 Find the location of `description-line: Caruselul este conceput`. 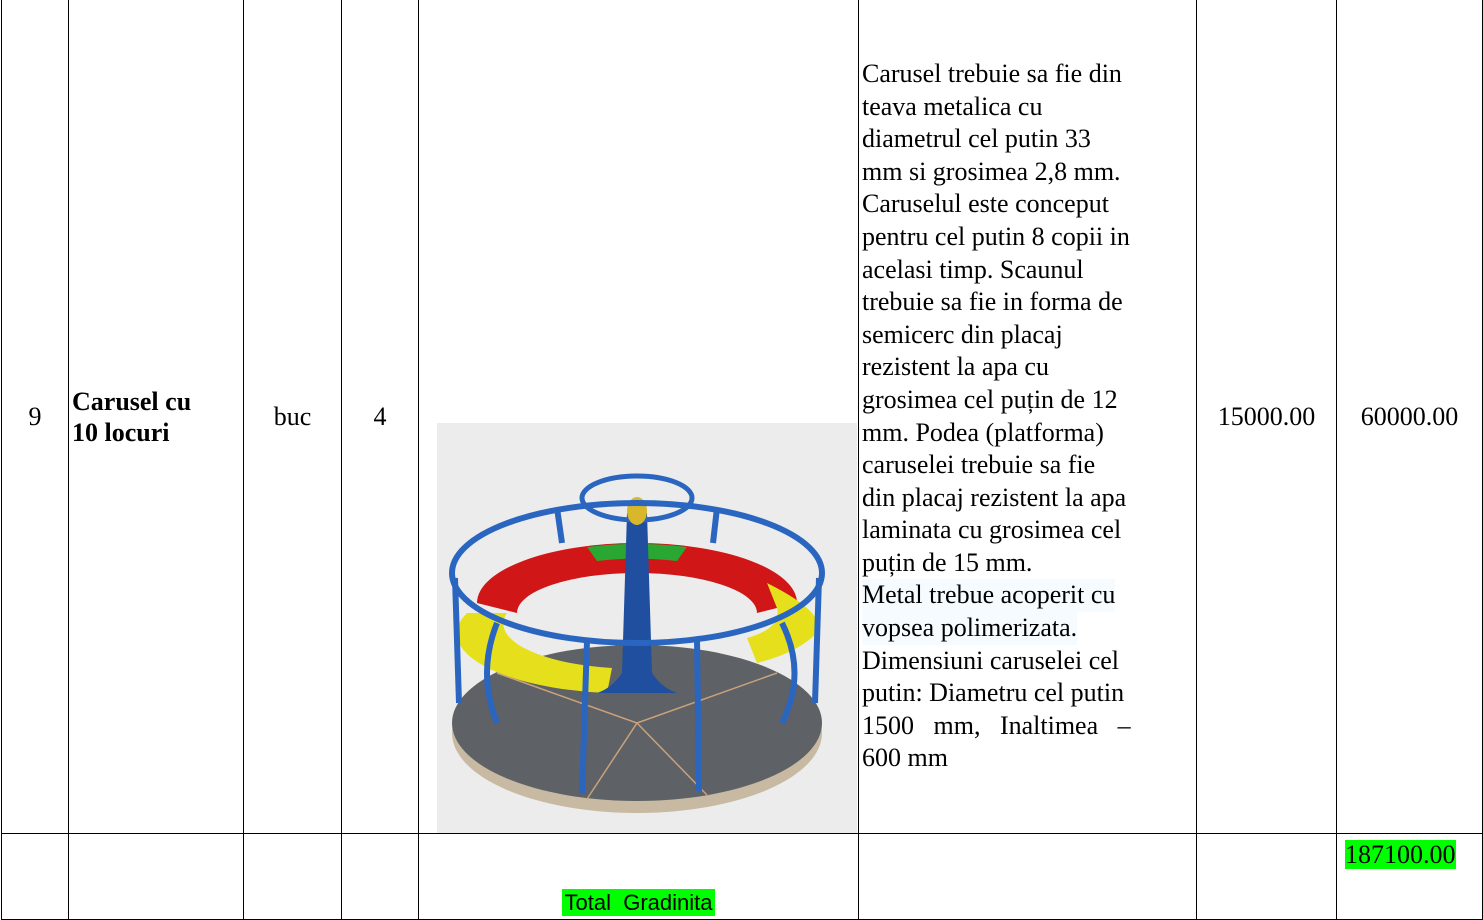

description-line: Caruselul este conceput is located at coordinates (985, 204).